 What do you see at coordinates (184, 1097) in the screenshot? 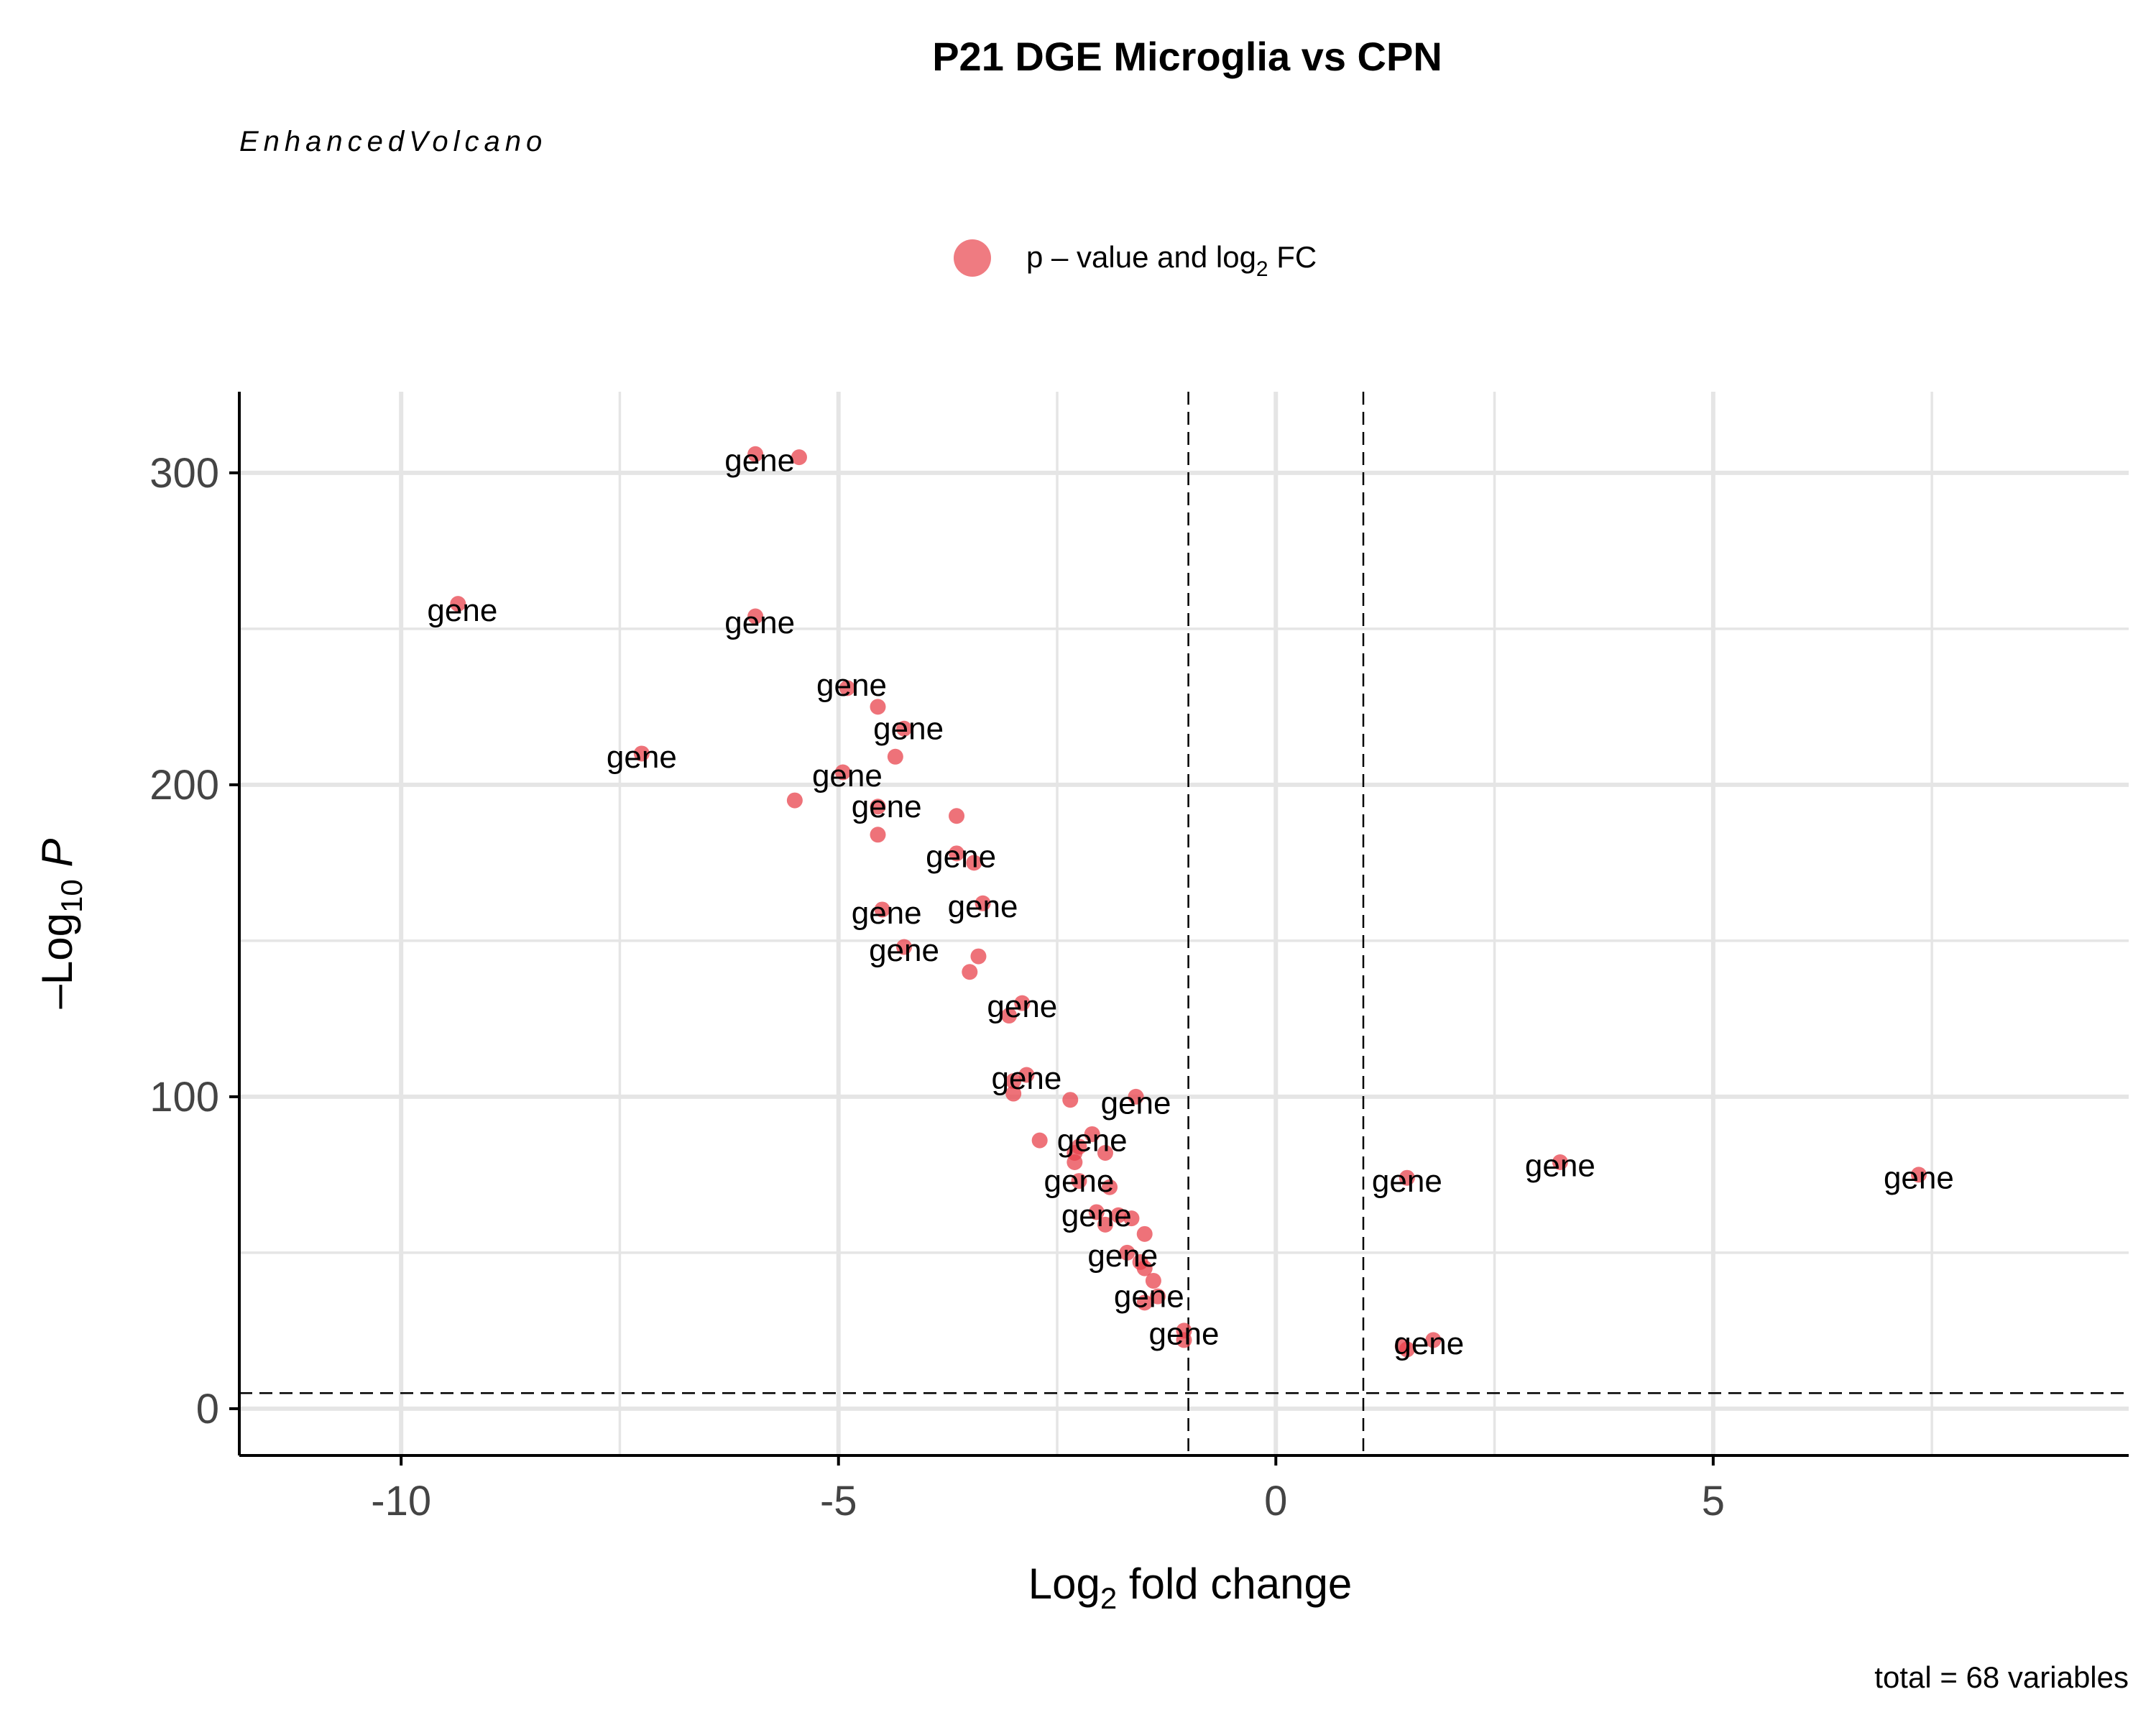
I see `y-tick-label: 100` at bounding box center [184, 1097].